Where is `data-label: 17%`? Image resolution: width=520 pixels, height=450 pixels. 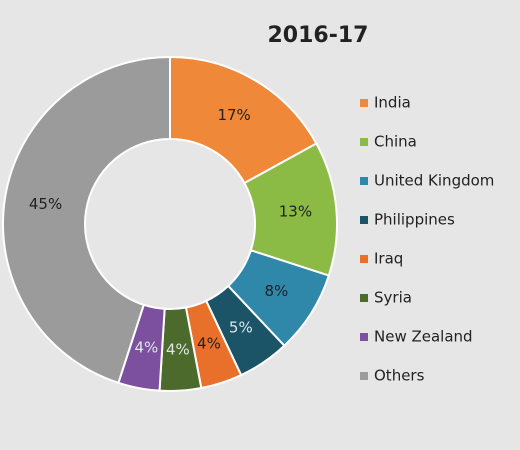 data-label: 17% is located at coordinates (233, 115).